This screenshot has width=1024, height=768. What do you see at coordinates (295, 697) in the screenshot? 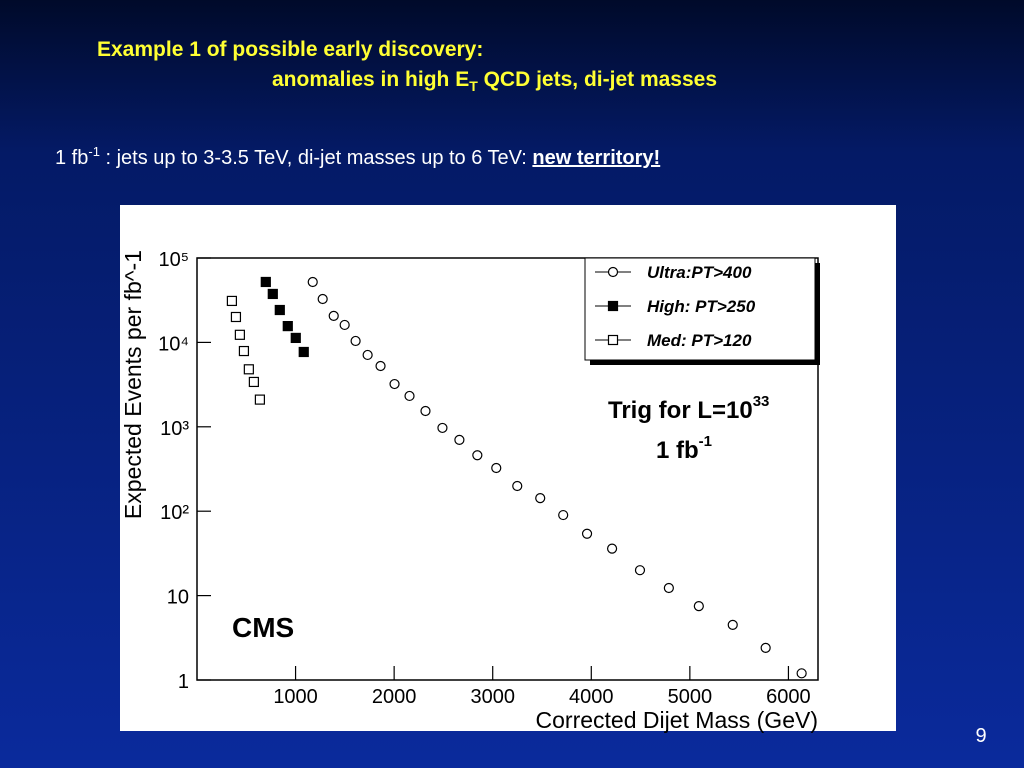
I see `x-tick-label: 1000` at bounding box center [295, 697].